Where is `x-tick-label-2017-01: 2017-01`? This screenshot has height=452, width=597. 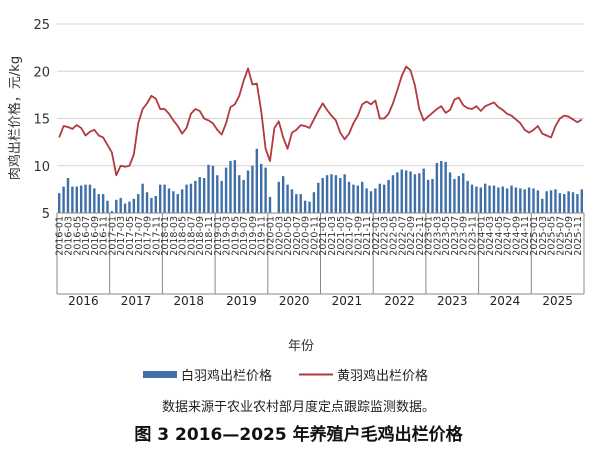 x-tick-label-2017-01: 2017-01 is located at coordinates (112, 236).